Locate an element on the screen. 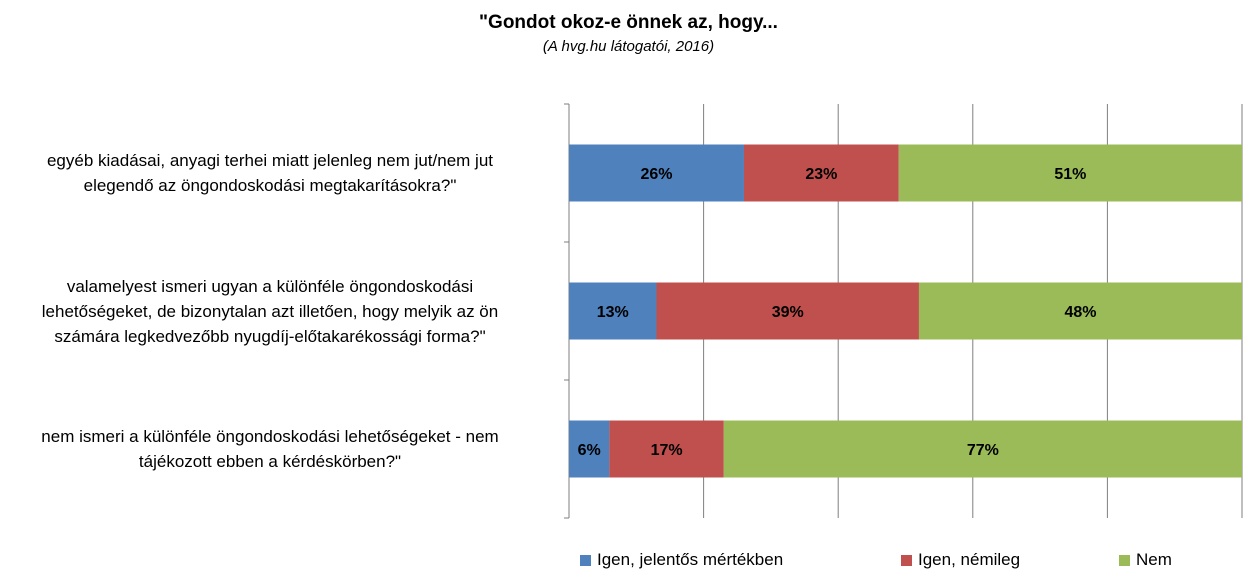 This screenshot has height=582, width=1257. data-label: 26% is located at coordinates (656, 174).